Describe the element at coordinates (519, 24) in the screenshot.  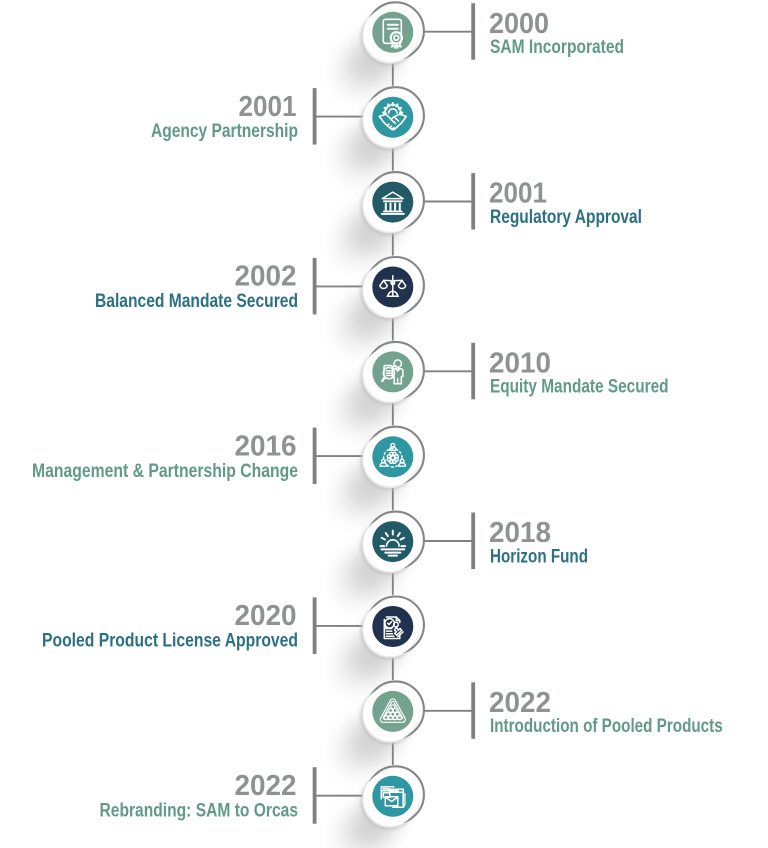
I see `svg-text: 2000` at that location.